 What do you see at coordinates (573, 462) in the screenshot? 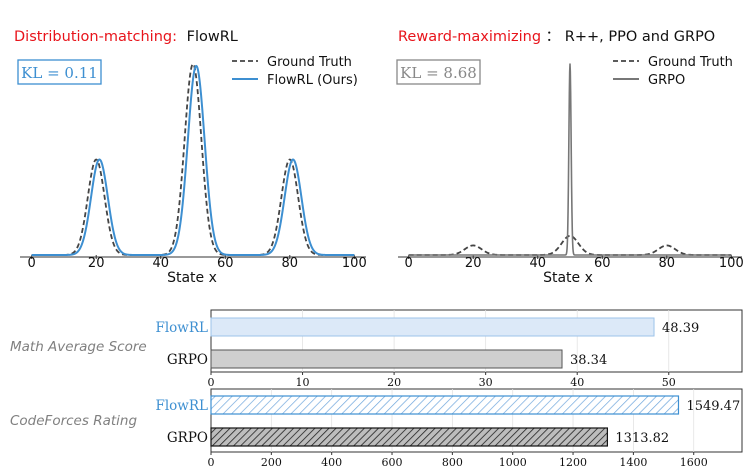
I see `codeforces-x-tick-label: 1200` at bounding box center [573, 462].